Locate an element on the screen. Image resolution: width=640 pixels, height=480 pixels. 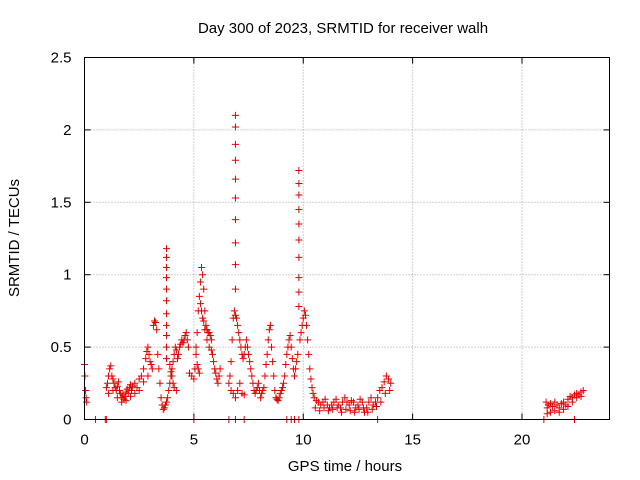
y-tick-label: 2.5 is located at coordinates (61, 58).